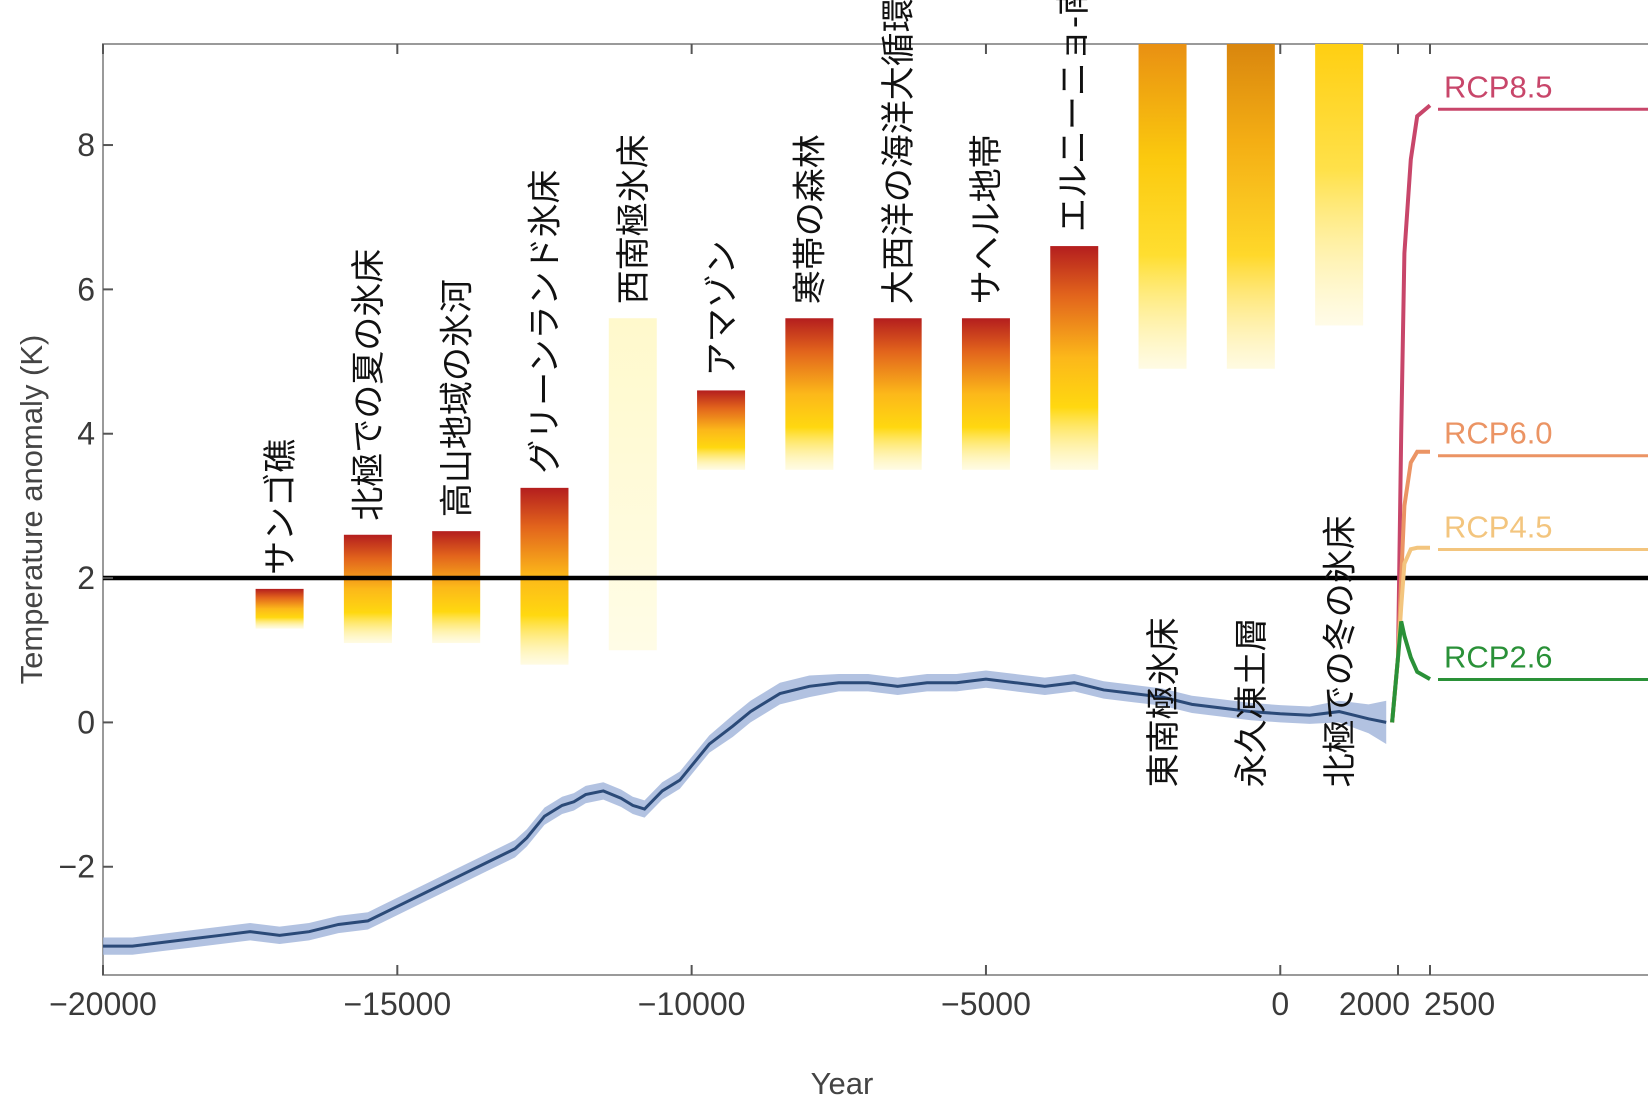 The image size is (1648, 1106). What do you see at coordinates (86, 434) in the screenshot?
I see `y-tick-label: 4` at bounding box center [86, 434].